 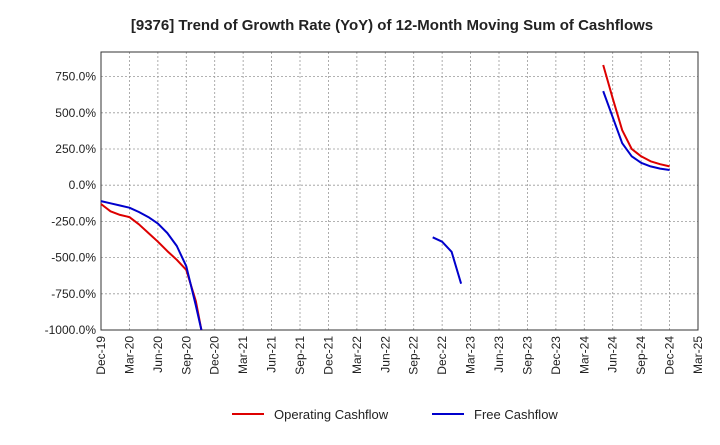 I want to click on y-tick-label: 250.0%, so click(x=75, y=149).